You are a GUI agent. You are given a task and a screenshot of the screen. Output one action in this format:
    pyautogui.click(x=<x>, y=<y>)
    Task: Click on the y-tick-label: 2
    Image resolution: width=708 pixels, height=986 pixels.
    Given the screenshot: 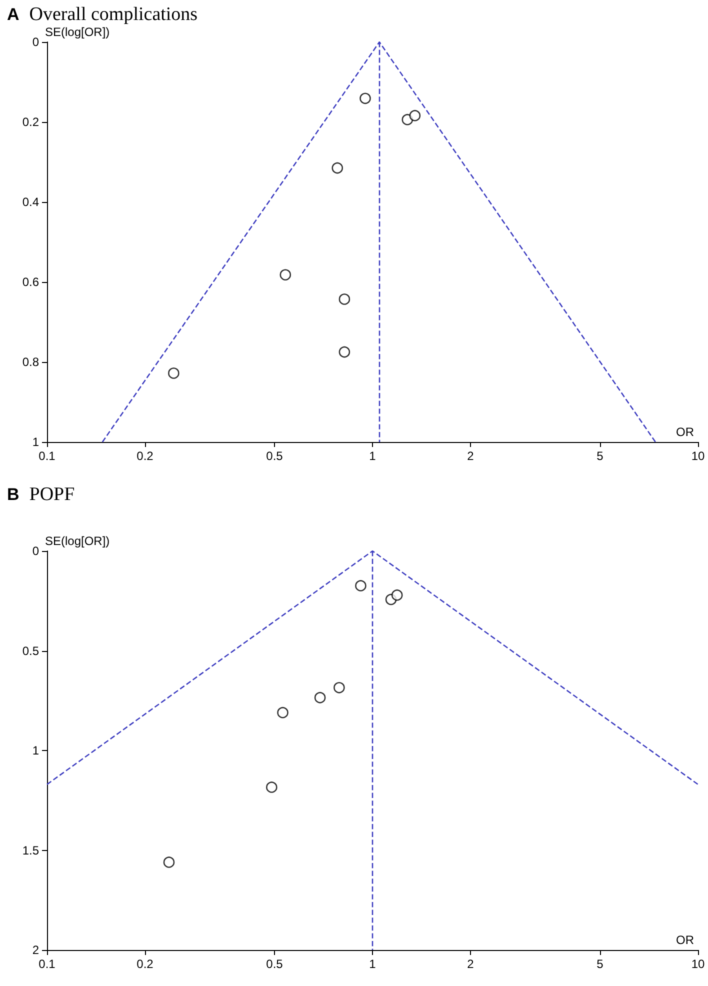 What is the action you would take?
    pyautogui.click(x=36, y=950)
    